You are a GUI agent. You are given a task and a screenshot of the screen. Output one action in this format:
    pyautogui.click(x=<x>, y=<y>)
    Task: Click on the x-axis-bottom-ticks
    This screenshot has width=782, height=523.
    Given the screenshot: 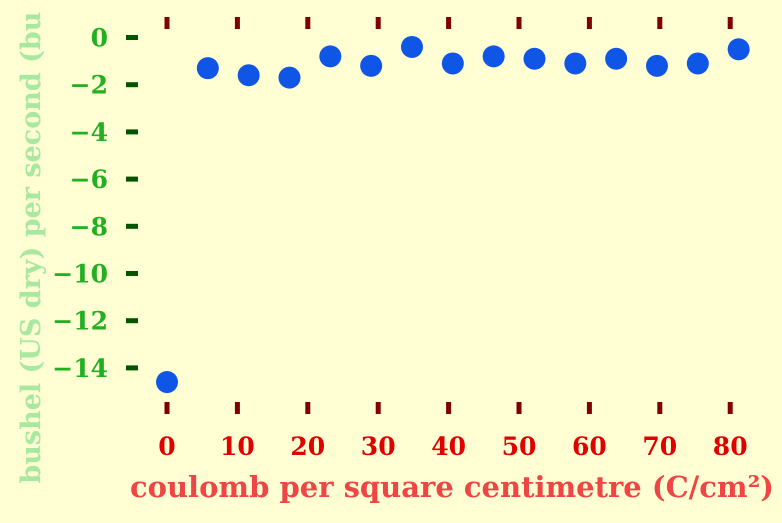 What is the action you would take?
    pyautogui.click(x=448, y=408)
    